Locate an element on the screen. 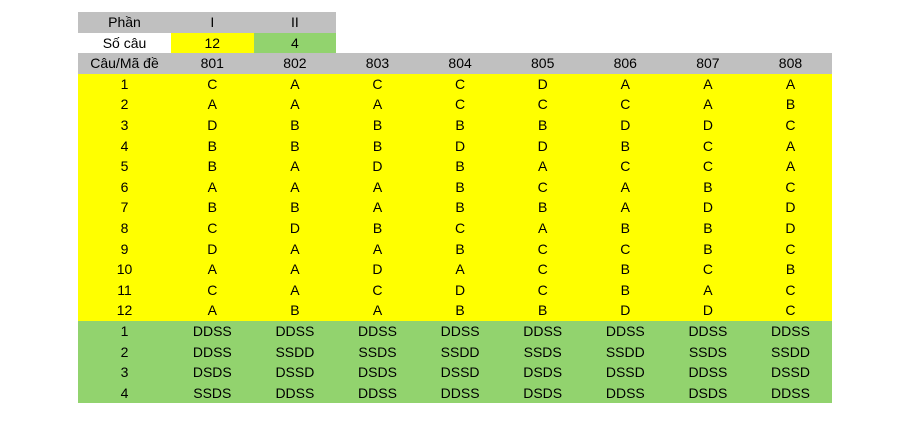  question-number: 10 is located at coordinates (124, 269).